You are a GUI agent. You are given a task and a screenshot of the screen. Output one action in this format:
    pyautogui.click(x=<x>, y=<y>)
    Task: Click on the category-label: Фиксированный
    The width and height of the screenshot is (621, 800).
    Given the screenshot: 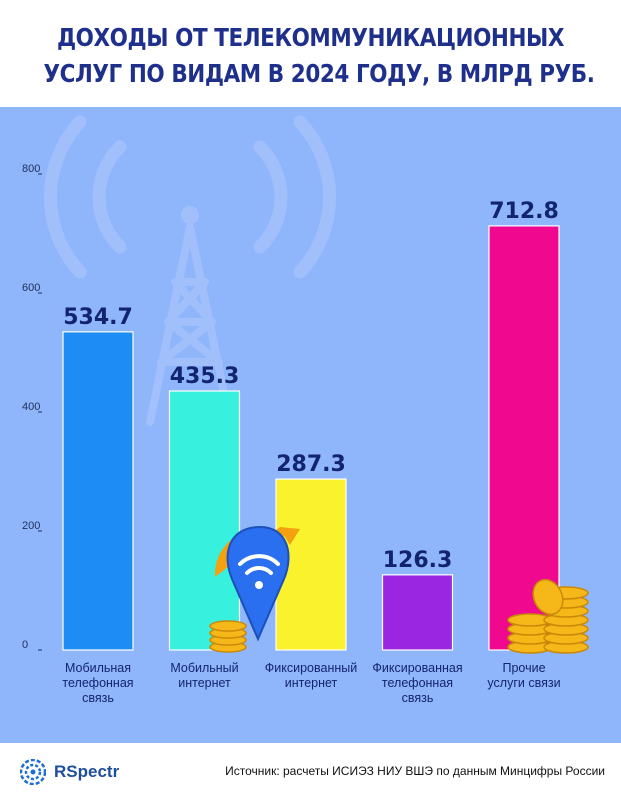 What is the action you would take?
    pyautogui.click(x=311, y=668)
    